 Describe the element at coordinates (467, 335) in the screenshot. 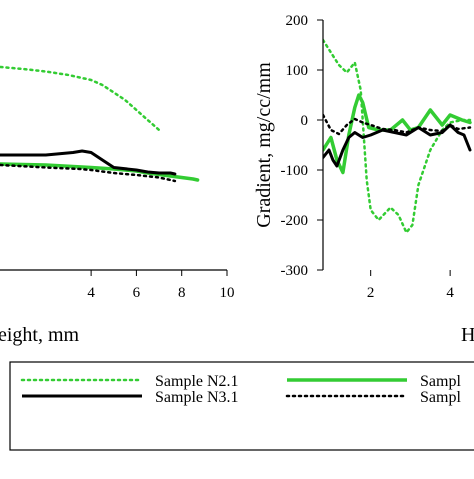

I see `right-x-axis-label: H` at that location.